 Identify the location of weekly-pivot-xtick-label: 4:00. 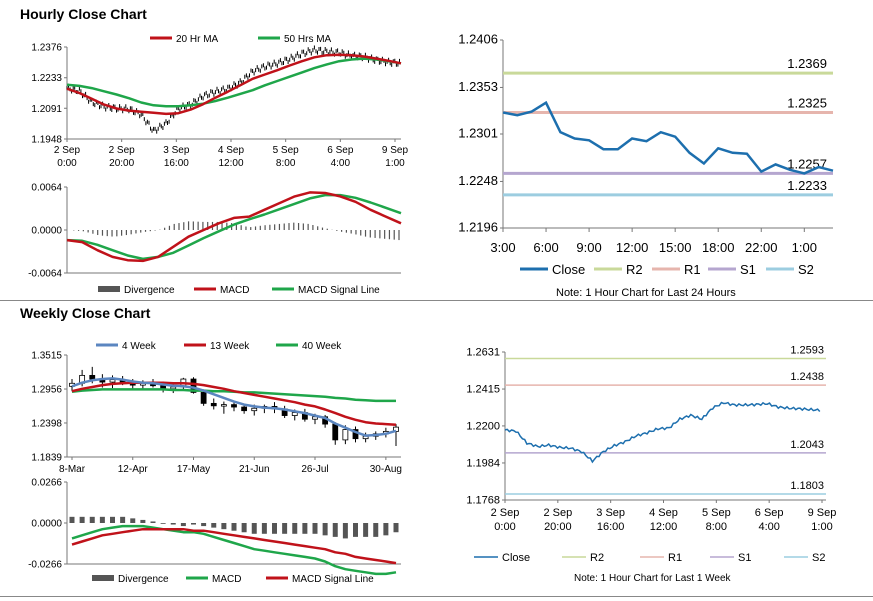
(768, 527).